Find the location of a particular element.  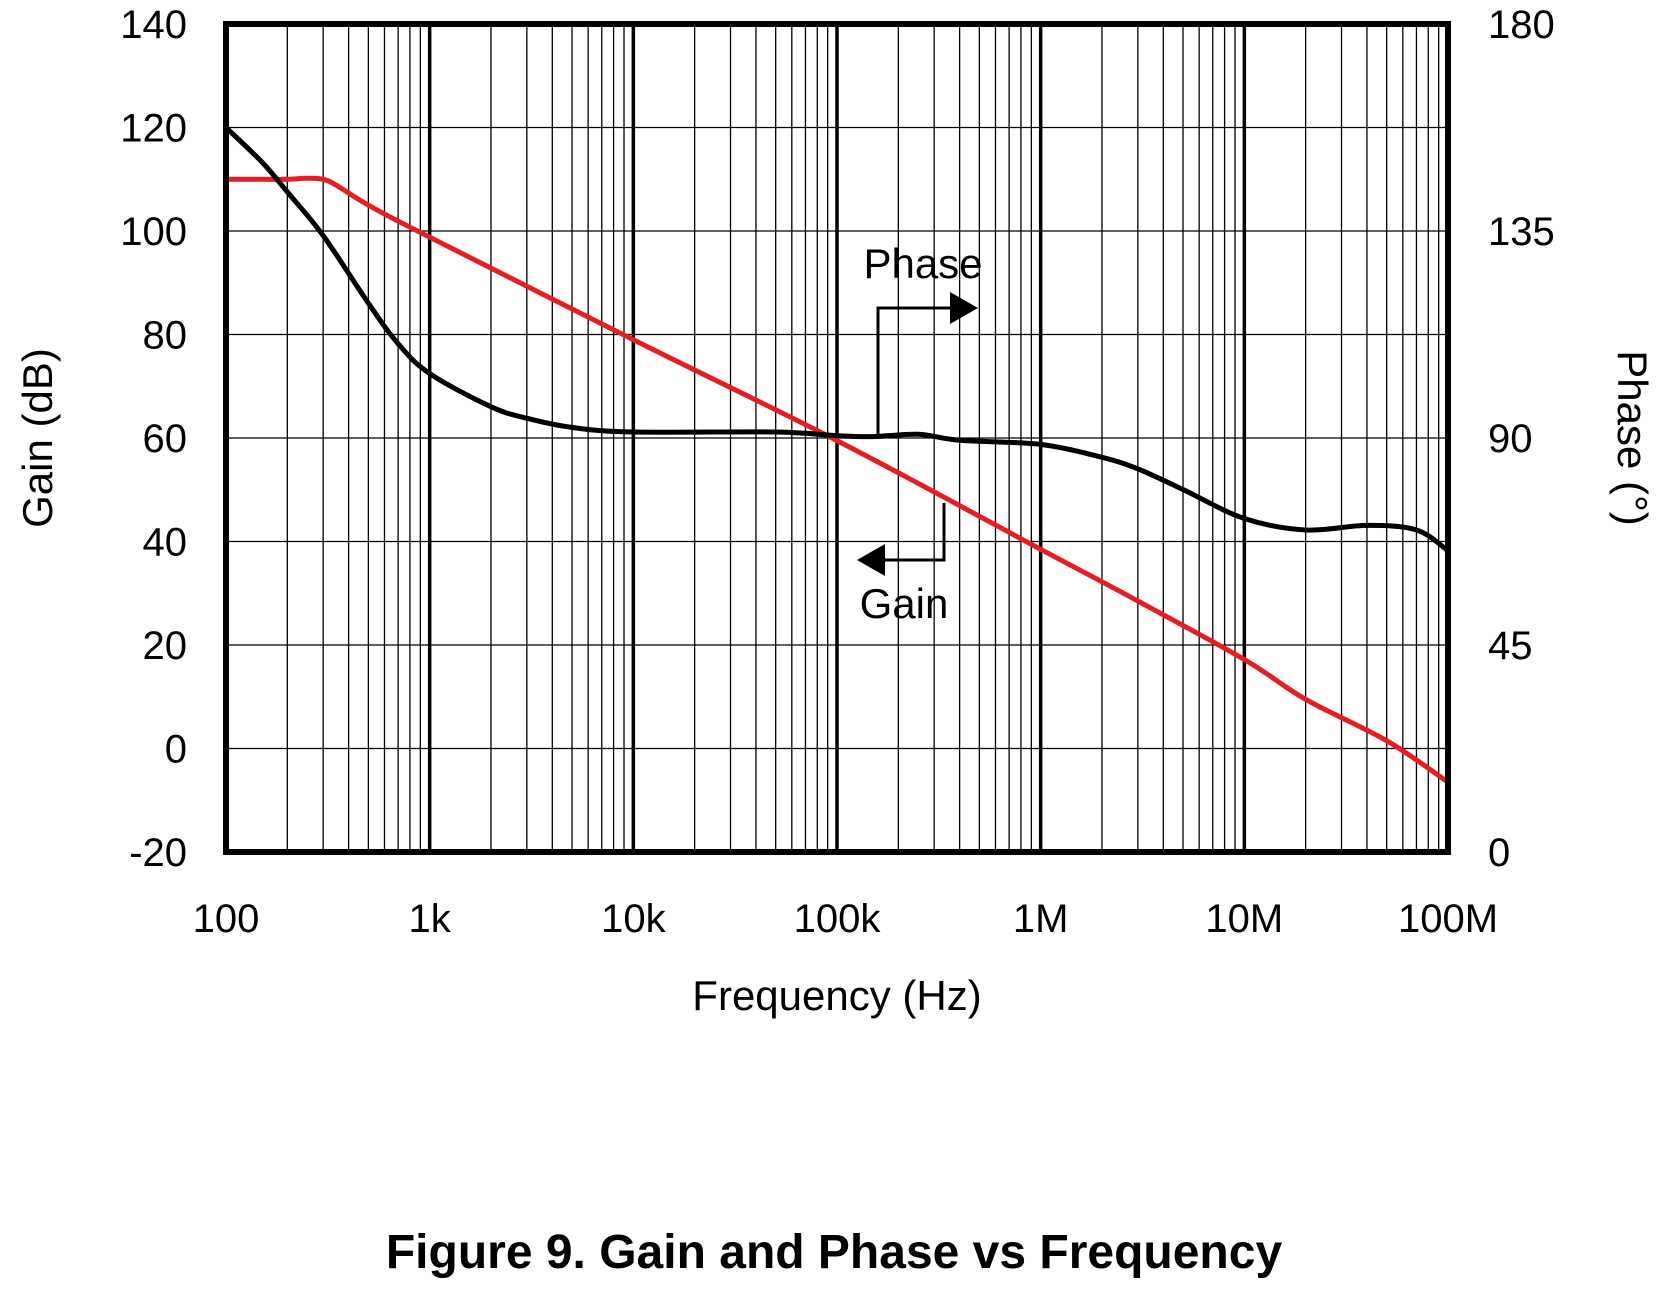

gain-annotation-label: Gain is located at coordinates (904, 603).